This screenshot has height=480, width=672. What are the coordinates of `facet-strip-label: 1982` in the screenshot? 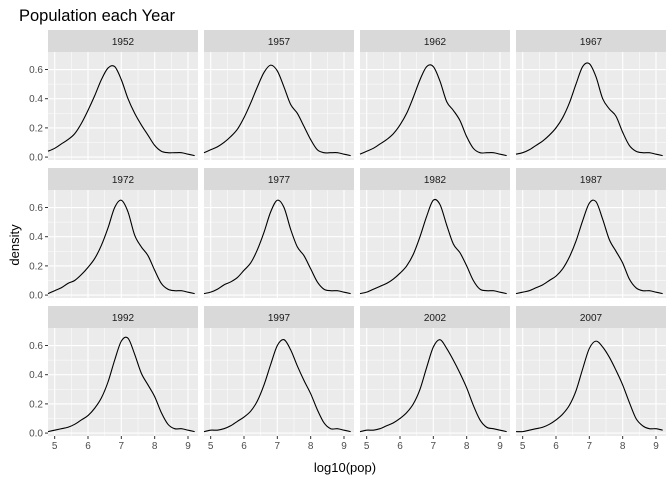 It's located at (435, 180).